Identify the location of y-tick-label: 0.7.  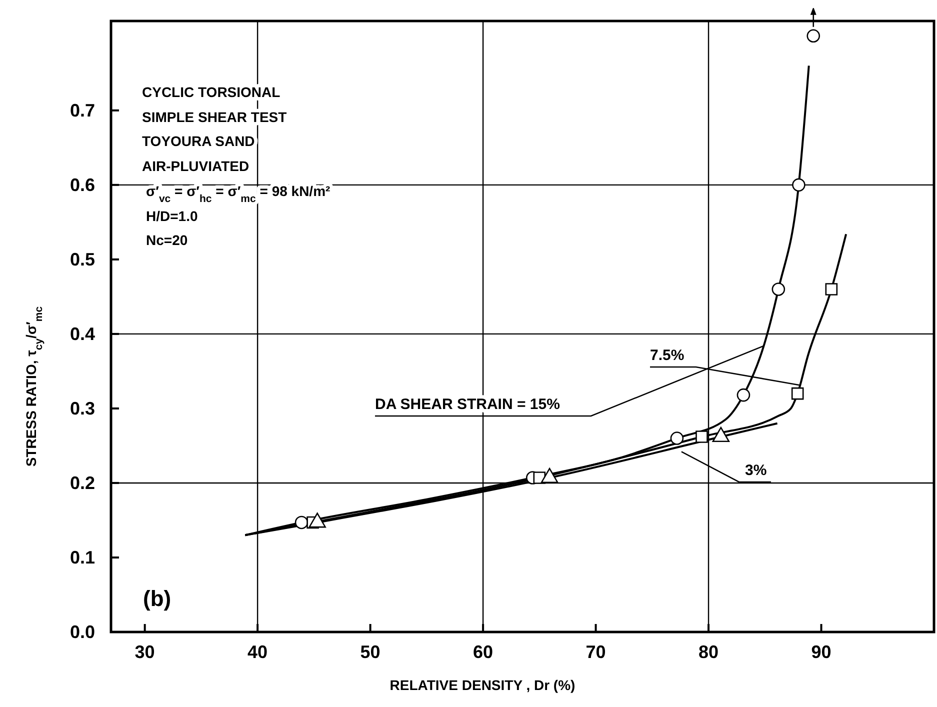
(82, 110).